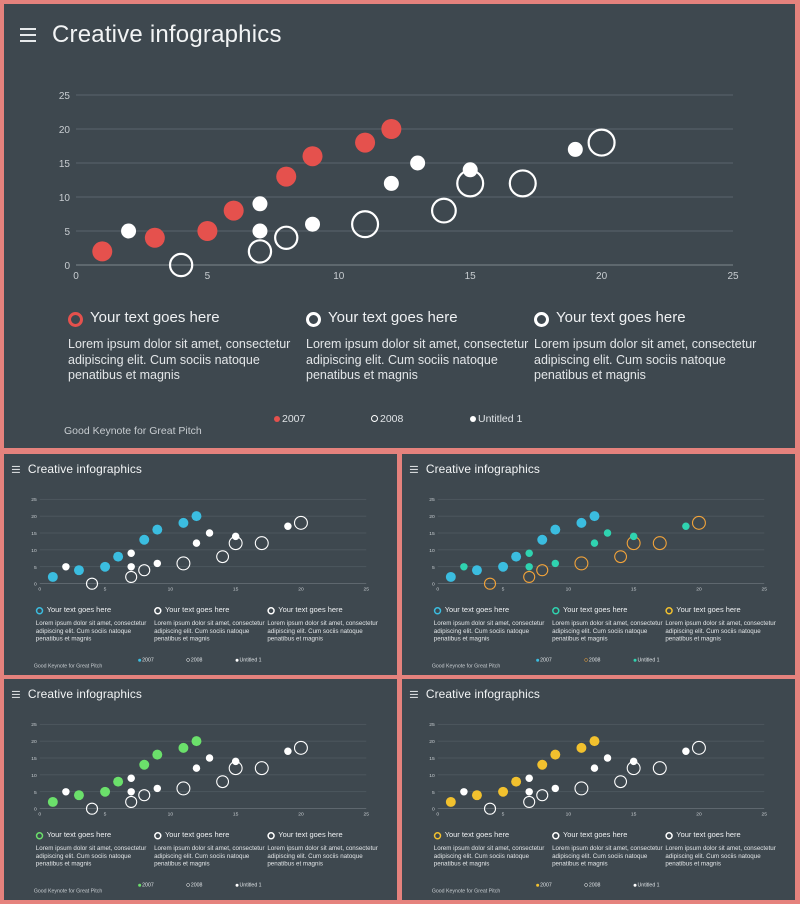 This screenshot has height=904, width=800. I want to click on legend-item-2: 2008, so click(387, 419).